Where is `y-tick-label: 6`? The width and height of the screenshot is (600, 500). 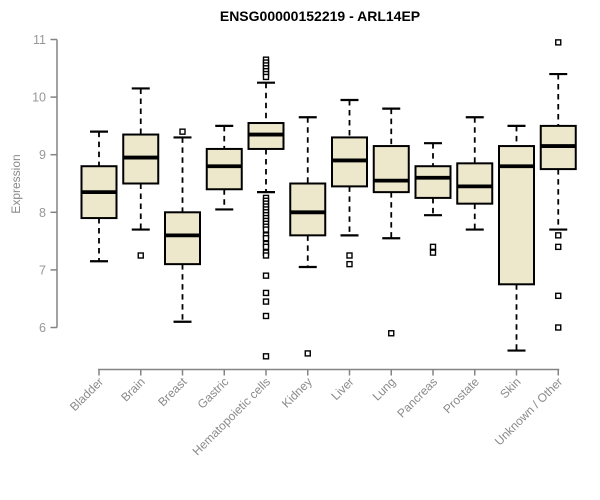 y-tick-label: 6 is located at coordinates (42, 328).